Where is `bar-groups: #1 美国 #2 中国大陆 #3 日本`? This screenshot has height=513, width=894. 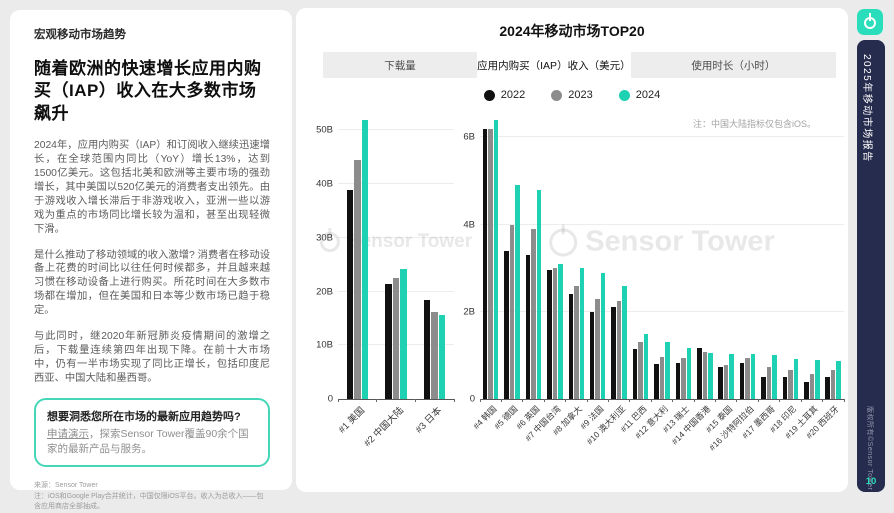
bar-groups: #1 美国 #2 中国大陆 #3 日本 is located at coordinates (395, 279).